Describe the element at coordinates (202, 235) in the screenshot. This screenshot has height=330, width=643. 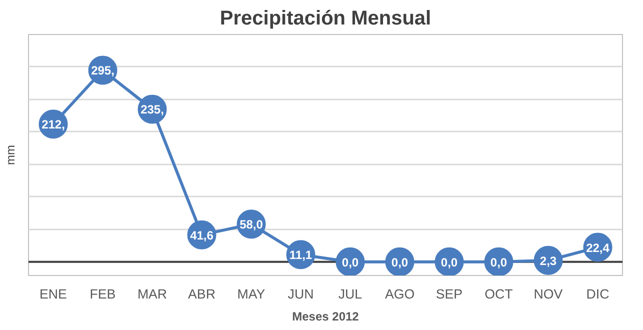
I see `data-label: 41,6` at that location.